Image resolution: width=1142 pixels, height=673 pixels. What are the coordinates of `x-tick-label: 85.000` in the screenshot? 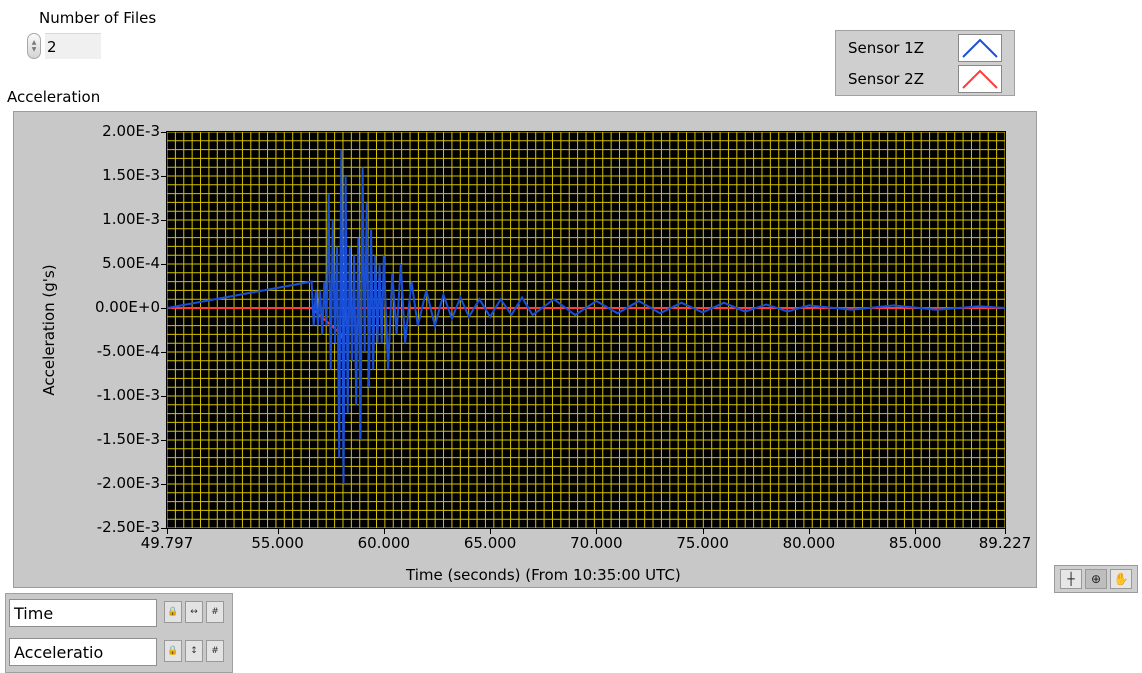 It's located at (915, 543).